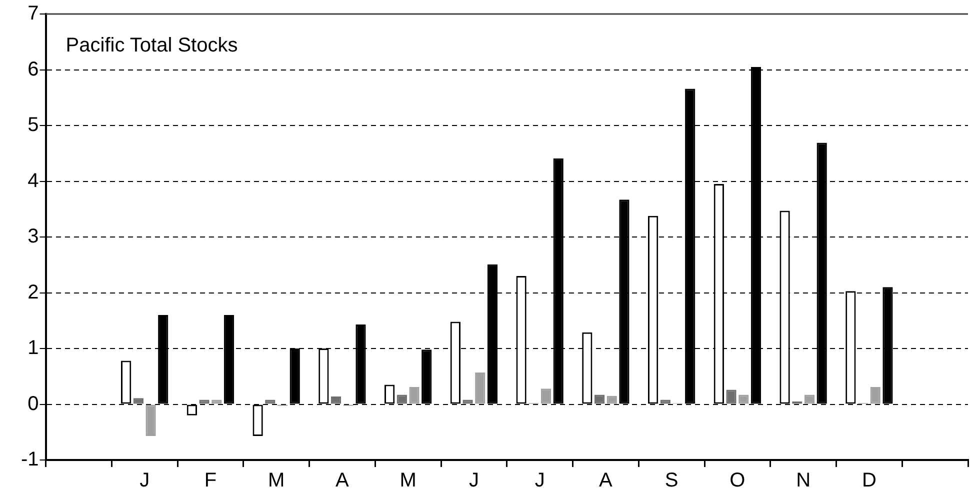  What do you see at coordinates (33, 181) in the screenshot?
I see `y-tick-label: 4` at bounding box center [33, 181].